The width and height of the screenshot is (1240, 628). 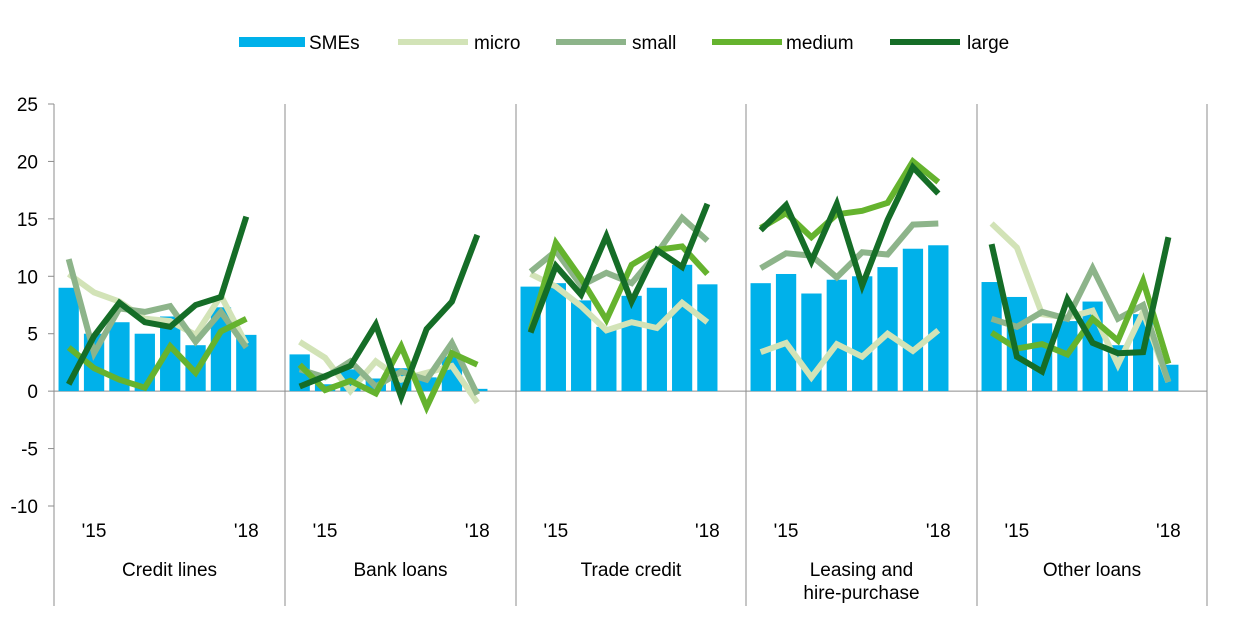 I want to click on panel-trade-credit: '15 '18 Trade credit, so click(x=620, y=391).